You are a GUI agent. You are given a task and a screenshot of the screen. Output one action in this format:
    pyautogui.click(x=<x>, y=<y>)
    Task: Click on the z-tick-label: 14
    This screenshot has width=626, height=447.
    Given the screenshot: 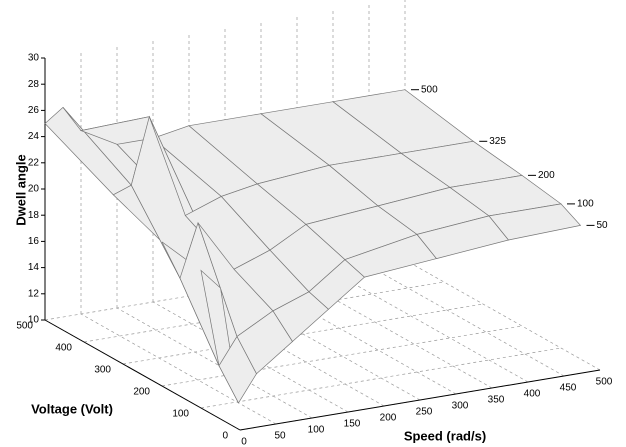 What is the action you would take?
    pyautogui.click(x=34, y=267)
    